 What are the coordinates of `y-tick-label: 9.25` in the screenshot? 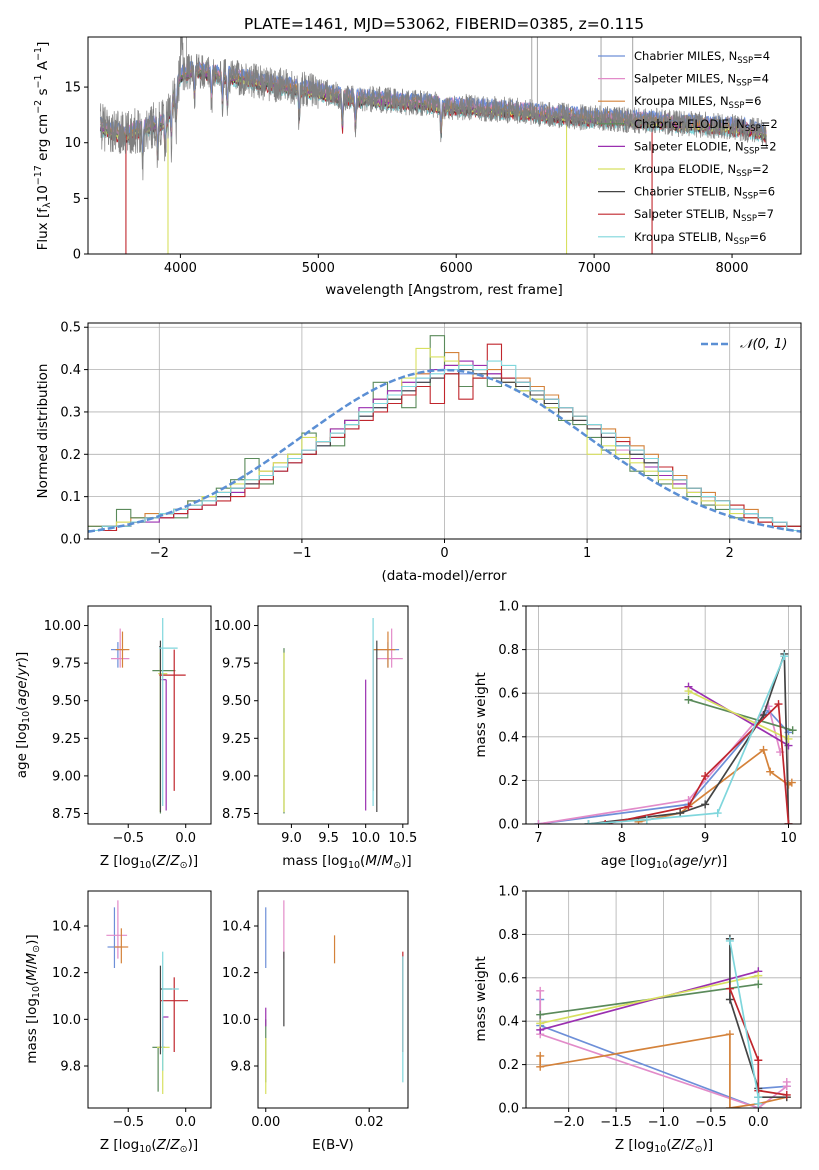 It's located at (66, 739).